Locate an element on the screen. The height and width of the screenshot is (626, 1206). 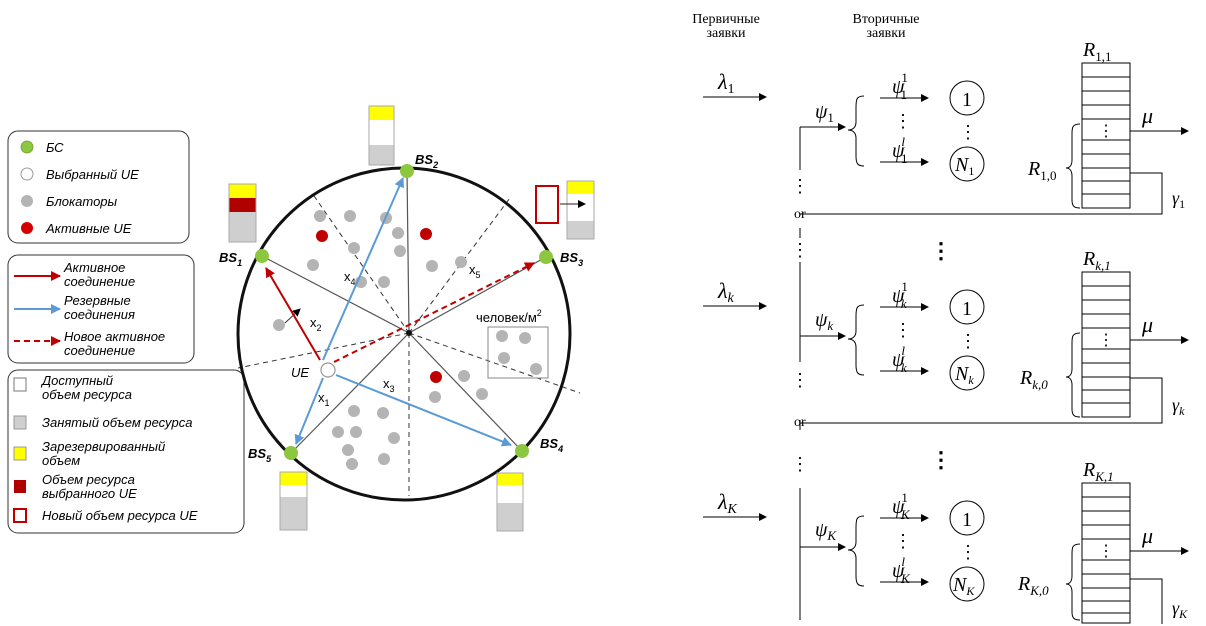
lambda-k: λk is located at coordinates (726, 292).